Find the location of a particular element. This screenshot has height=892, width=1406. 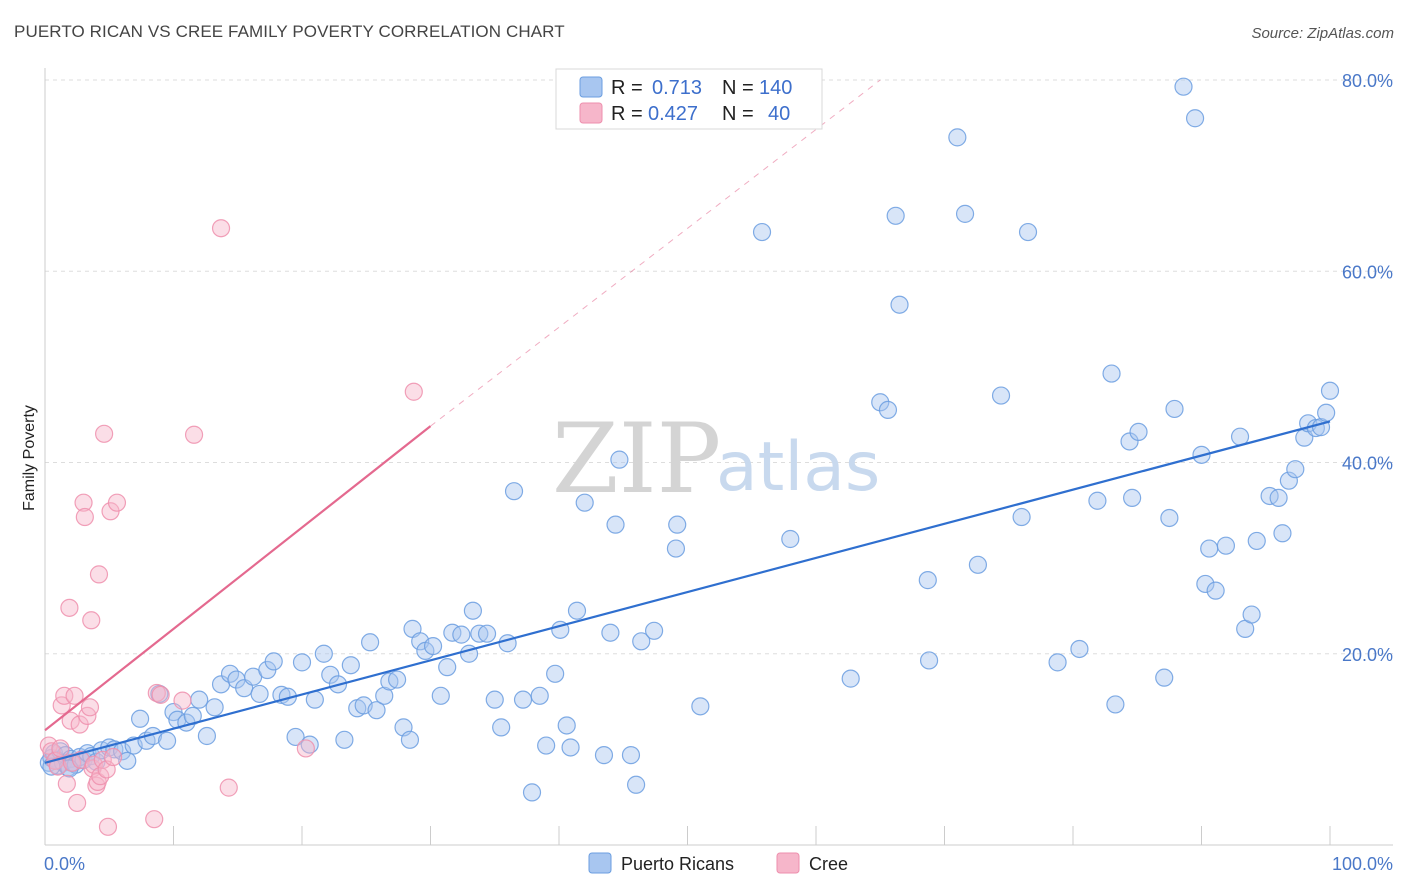

legend-n-label-1: N = is located at coordinates (738, 114).